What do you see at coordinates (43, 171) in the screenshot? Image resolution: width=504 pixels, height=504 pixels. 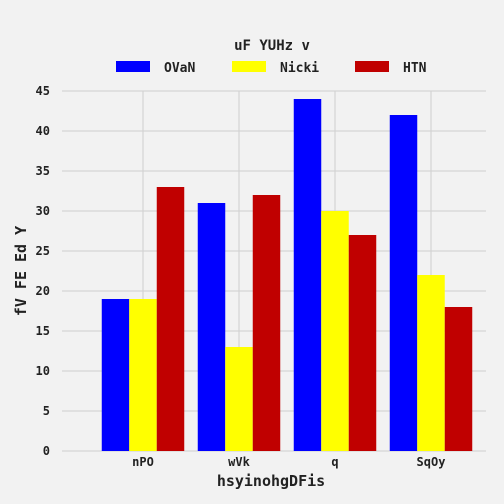 I see `y-tick-label: 35` at bounding box center [43, 171].